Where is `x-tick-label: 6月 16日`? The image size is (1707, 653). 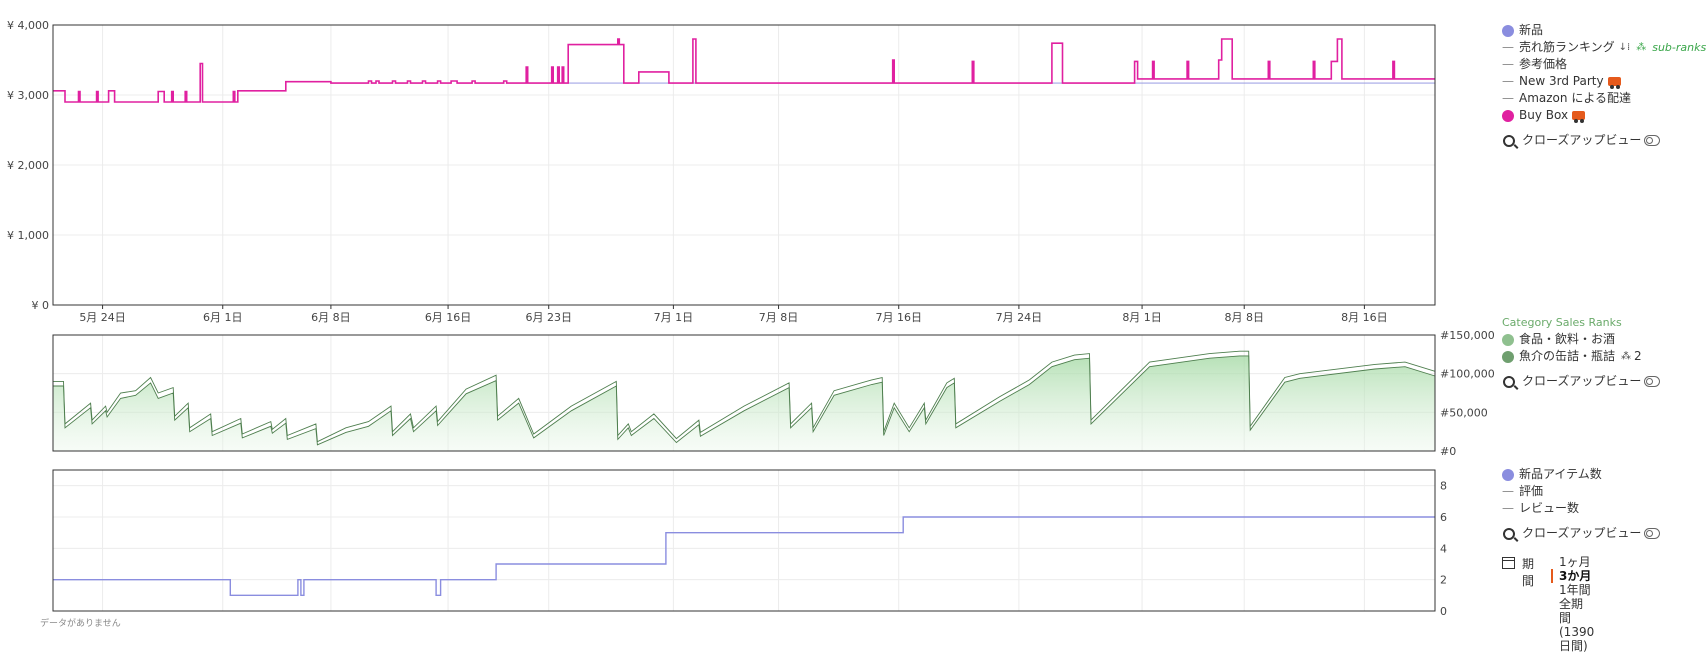 x-tick-label: 6月 16日 is located at coordinates (448, 317).